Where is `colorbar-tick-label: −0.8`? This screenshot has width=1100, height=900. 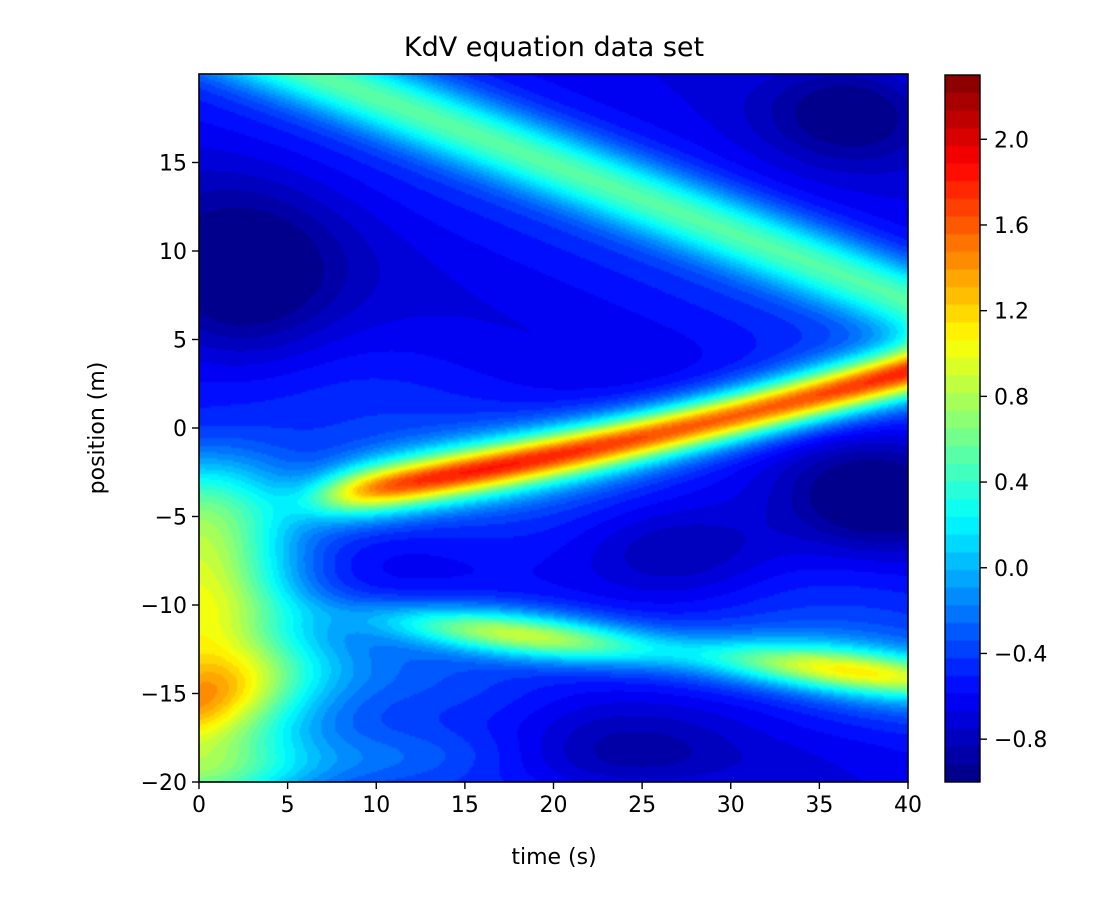
colorbar-tick-label: −0.8 is located at coordinates (1020, 740).